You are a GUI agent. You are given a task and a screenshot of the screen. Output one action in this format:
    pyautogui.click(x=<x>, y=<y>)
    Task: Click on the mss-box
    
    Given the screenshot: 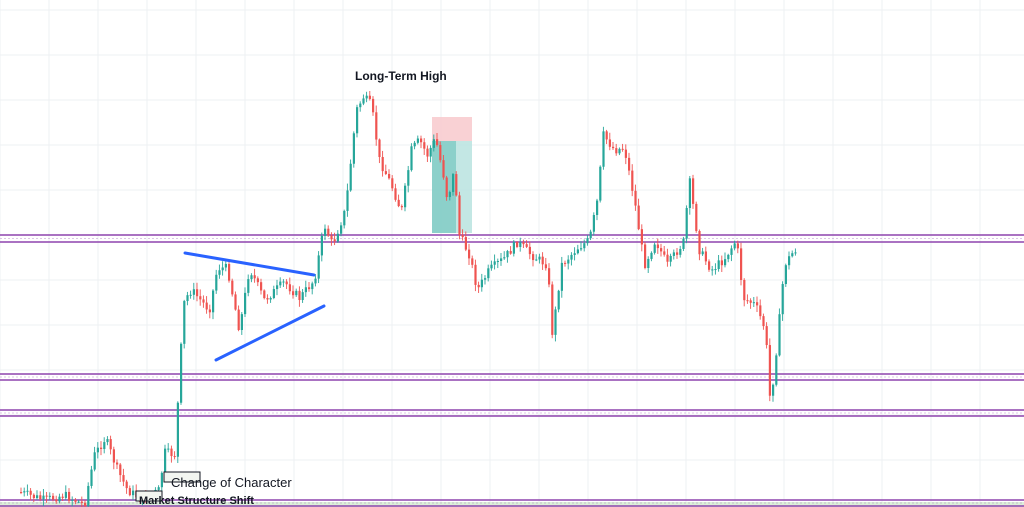 What is the action you would take?
    pyautogui.click(x=149, y=496)
    